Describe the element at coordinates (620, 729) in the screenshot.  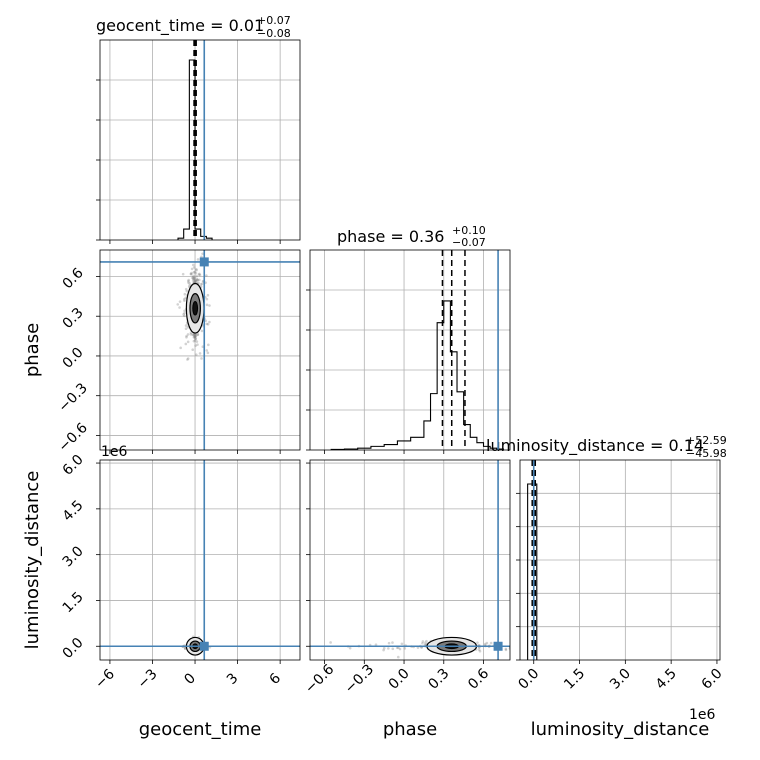
I see `x-axis-label-luminosity-distance: luminosity_distance` at that location.